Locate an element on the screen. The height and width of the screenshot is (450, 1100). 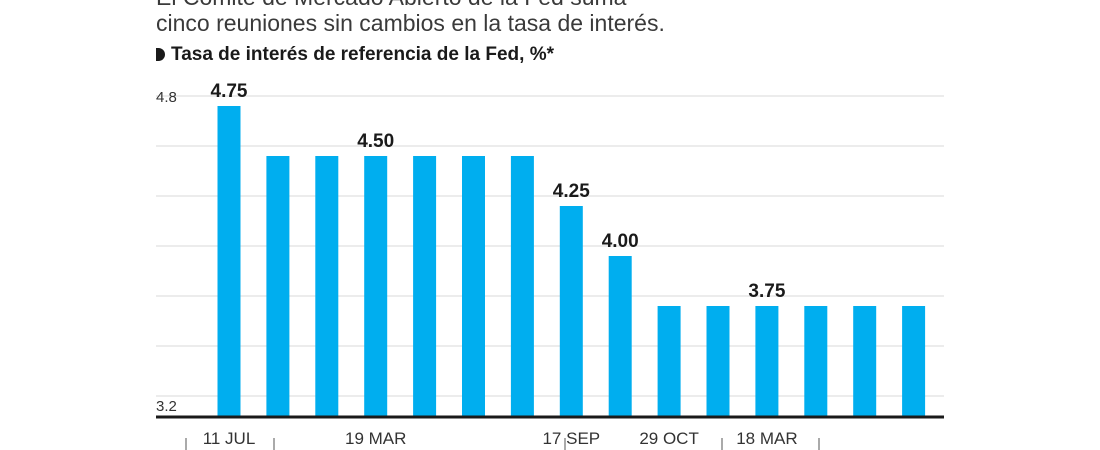
x-tick-label: 19 MAR is located at coordinates (375, 438).